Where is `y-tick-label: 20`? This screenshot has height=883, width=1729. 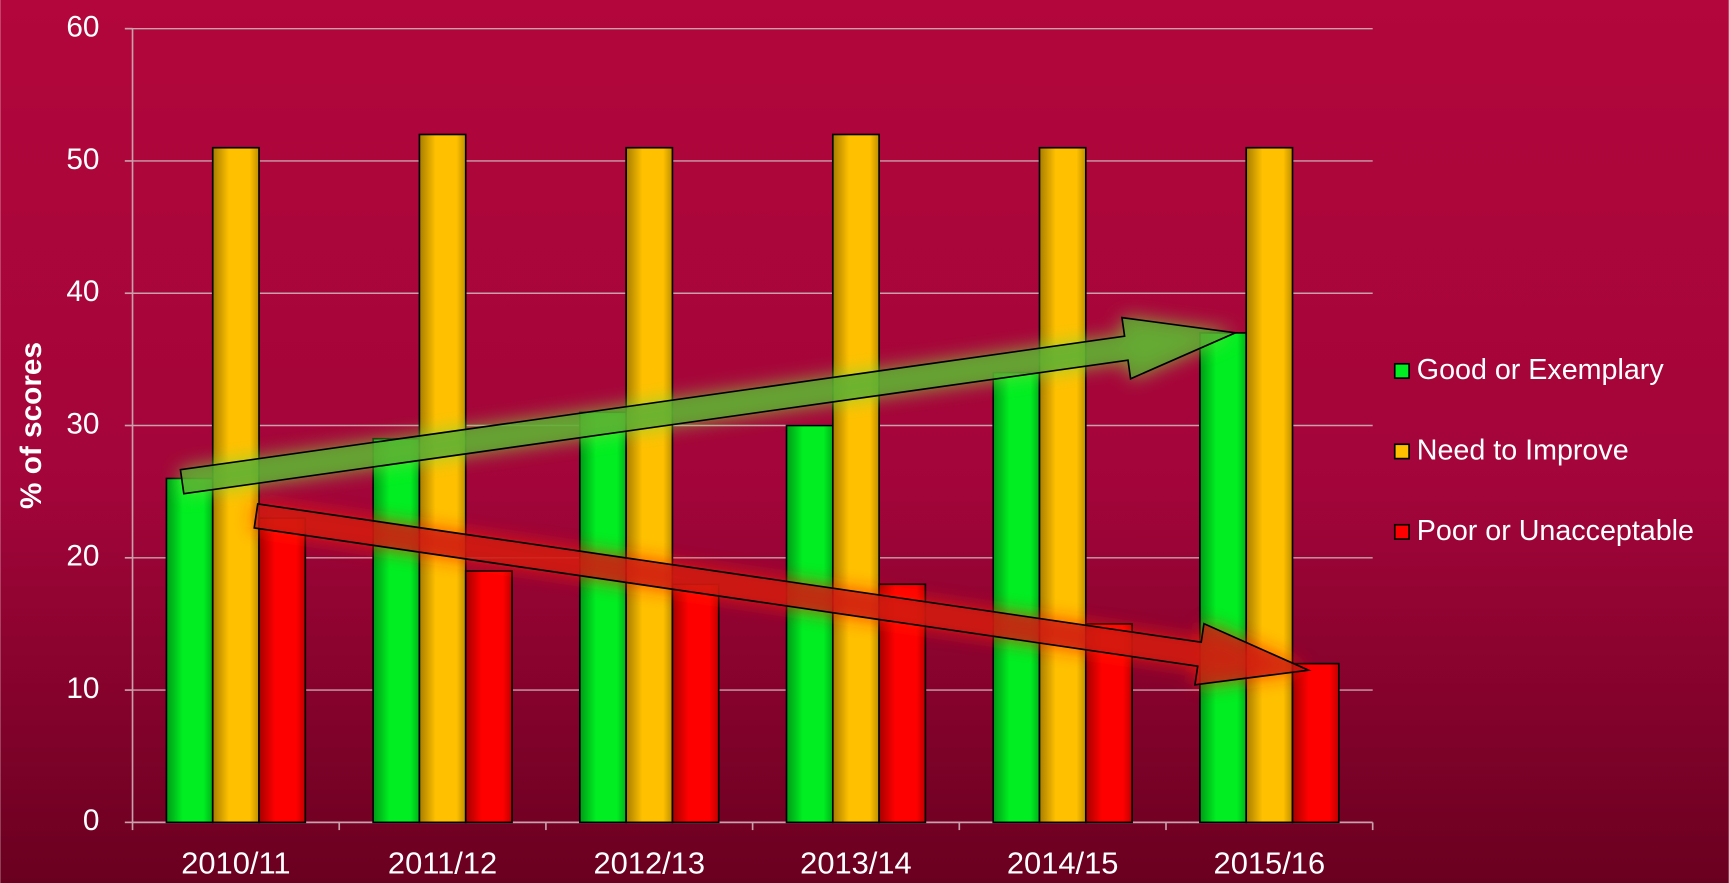 y-tick-label: 20 is located at coordinates (82, 556).